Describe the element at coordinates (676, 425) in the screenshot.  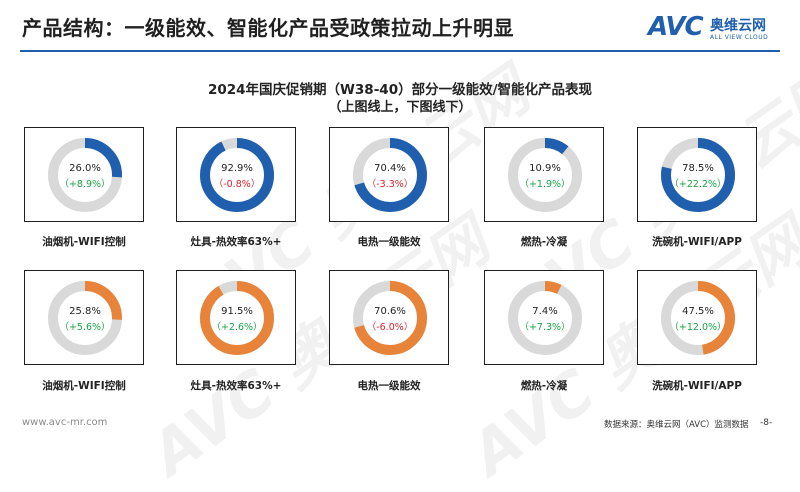
I see `data-source-note: 数据来源：奥维云网（AVC）监测数据` at that location.